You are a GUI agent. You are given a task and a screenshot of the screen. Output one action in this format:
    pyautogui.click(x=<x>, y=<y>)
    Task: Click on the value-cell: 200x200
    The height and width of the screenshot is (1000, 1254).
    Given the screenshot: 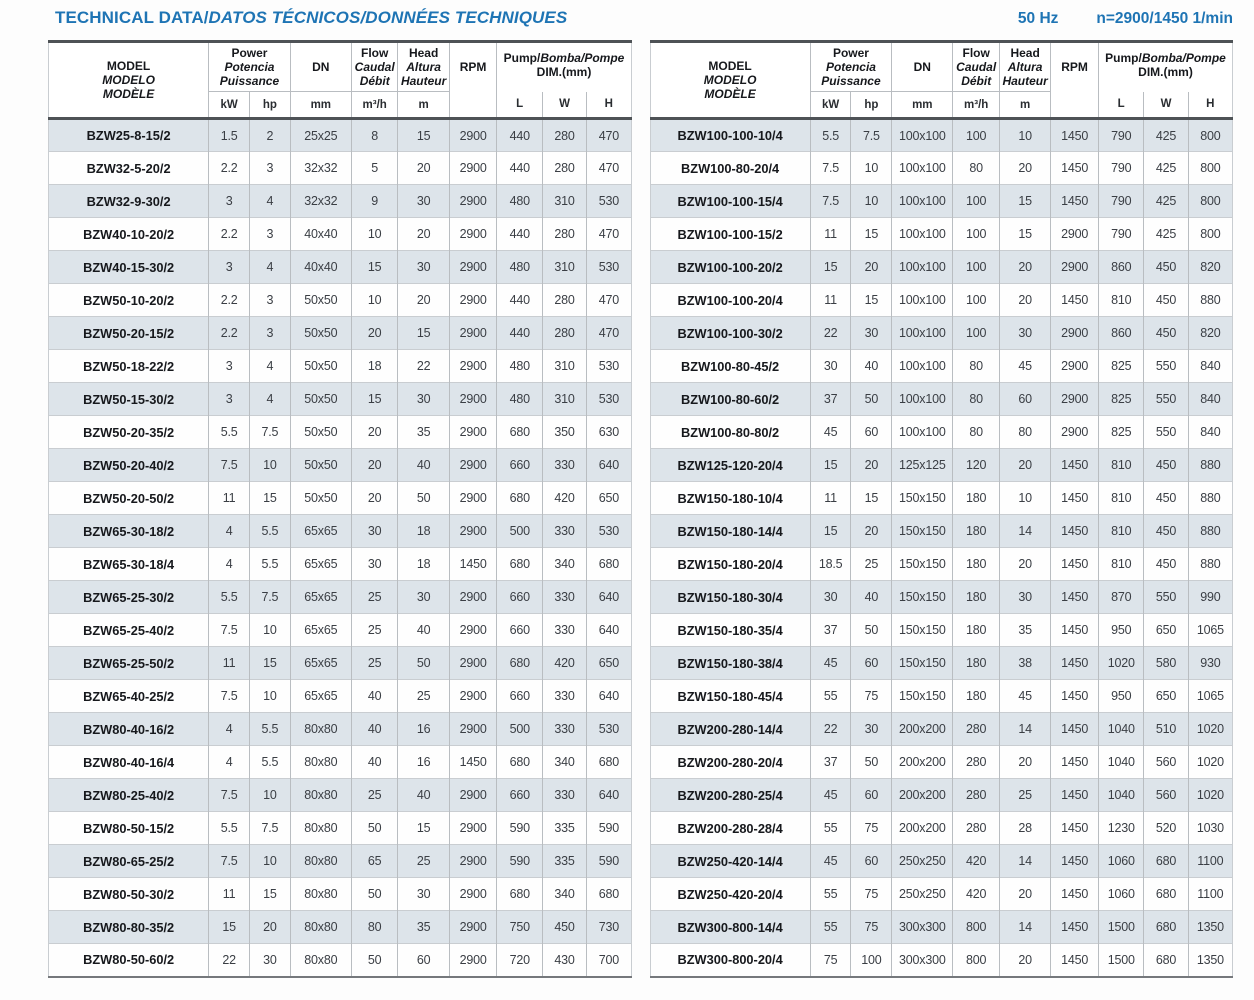 What is the action you would take?
    pyautogui.click(x=922, y=795)
    